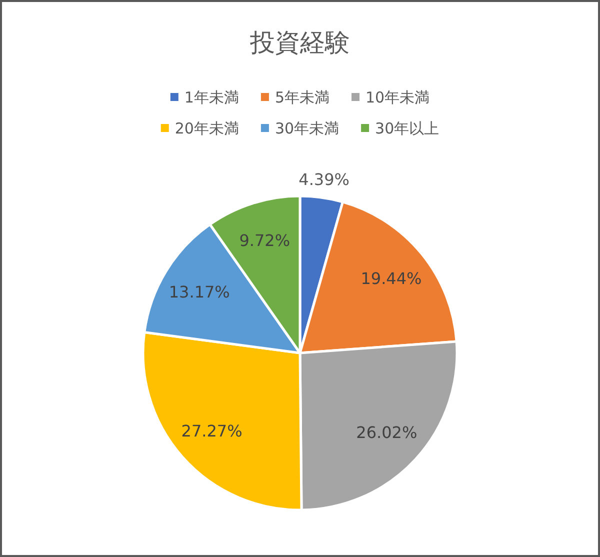  Describe the element at coordinates (307, 128) in the screenshot. I see `legend-label: 30年未満` at that location.